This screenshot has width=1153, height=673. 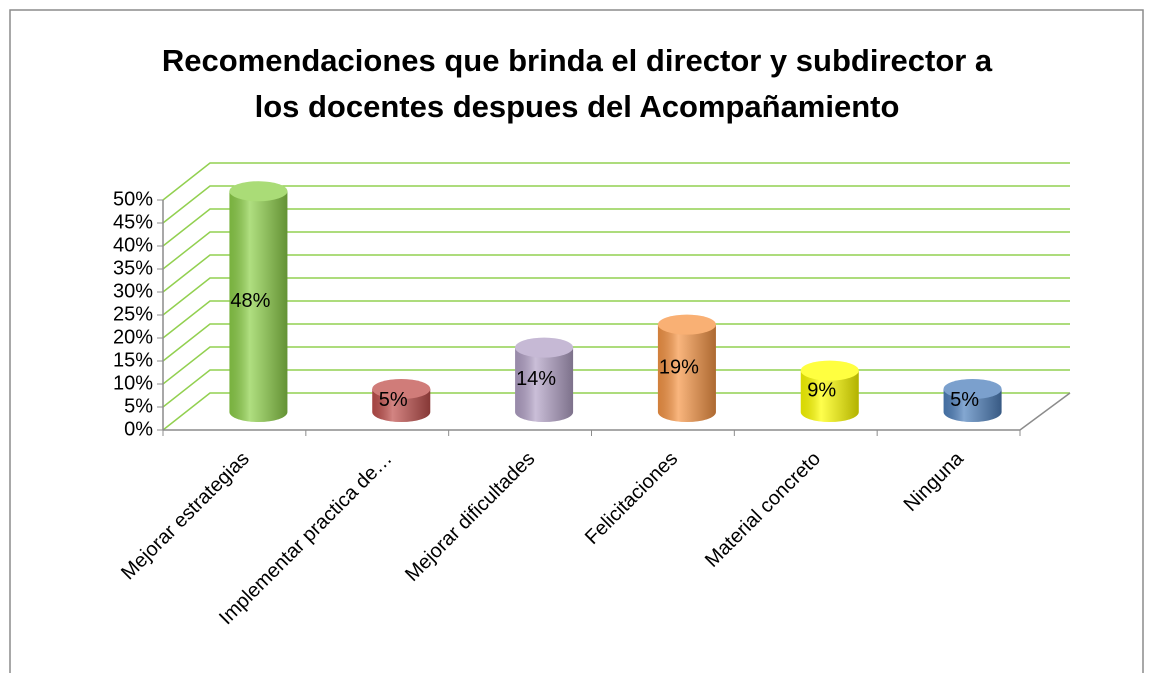 What do you see at coordinates (133, 383) in the screenshot?
I see `y-tick-label: 10%` at bounding box center [133, 383].